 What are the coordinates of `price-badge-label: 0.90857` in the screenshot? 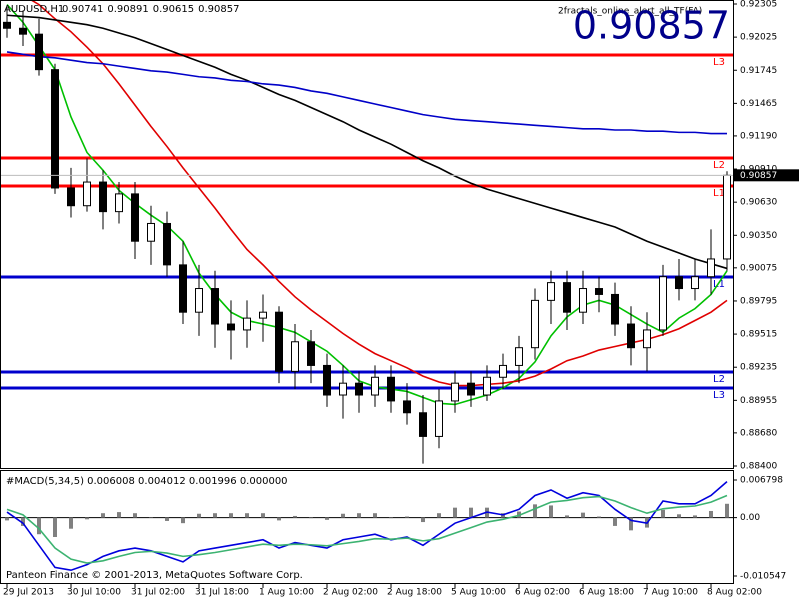 It's located at (758, 176).